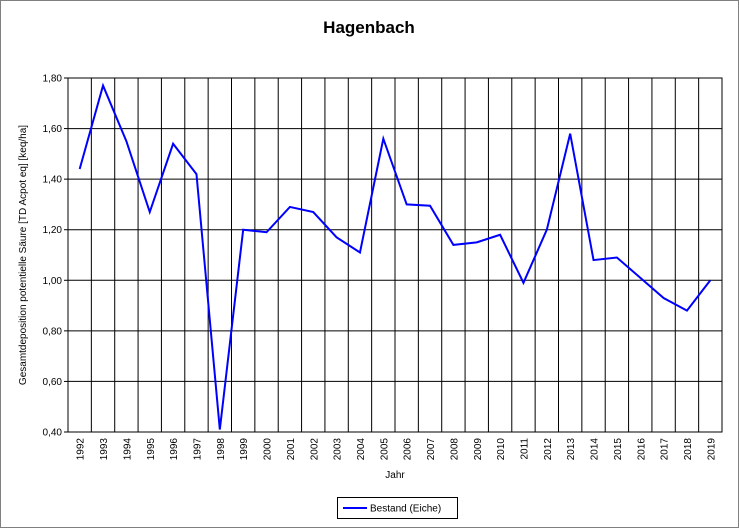 This screenshot has width=739, height=528. Describe the element at coordinates (478, 449) in the screenshot. I see `x-tick-label: 2009` at that location.